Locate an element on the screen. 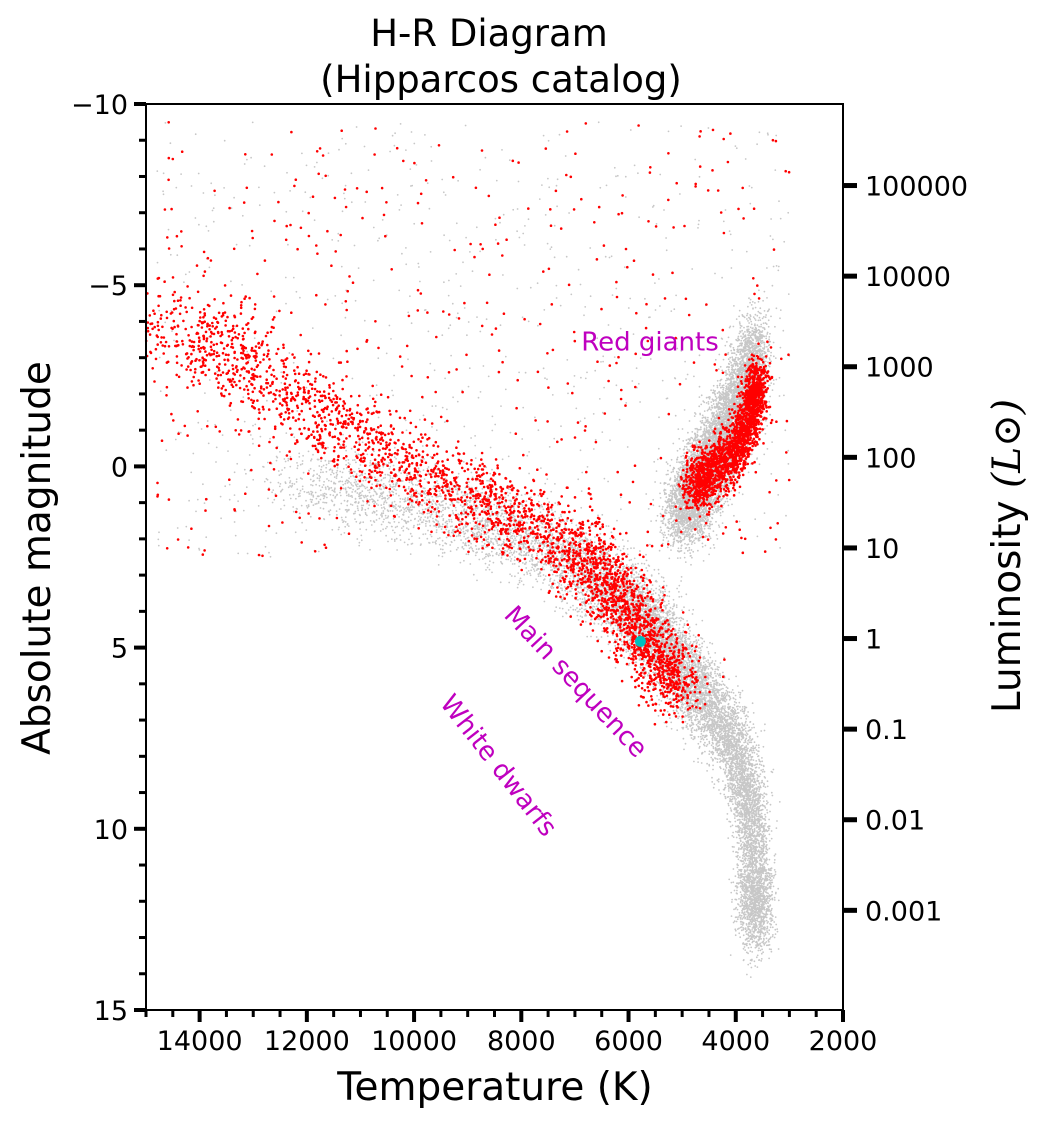  sun-point is located at coordinates (640, 641).